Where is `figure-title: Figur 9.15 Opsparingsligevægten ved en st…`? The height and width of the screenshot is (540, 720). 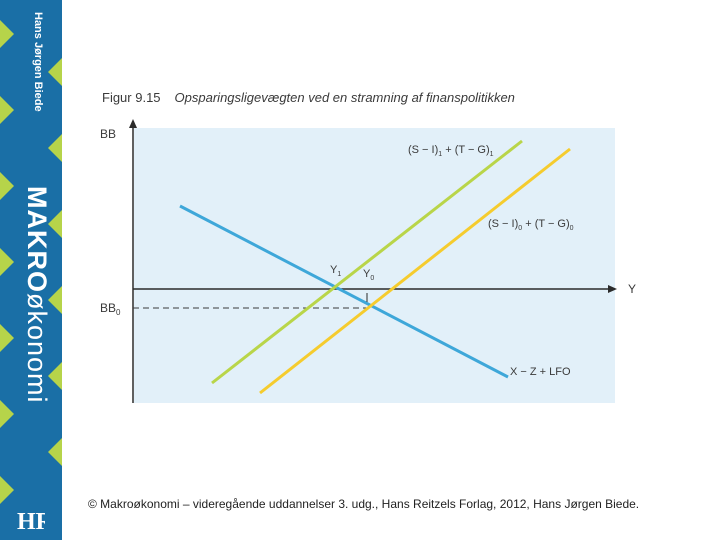 figure-title: Figur 9.15 Opsparingsligevægten ved en st… is located at coordinates (308, 97).